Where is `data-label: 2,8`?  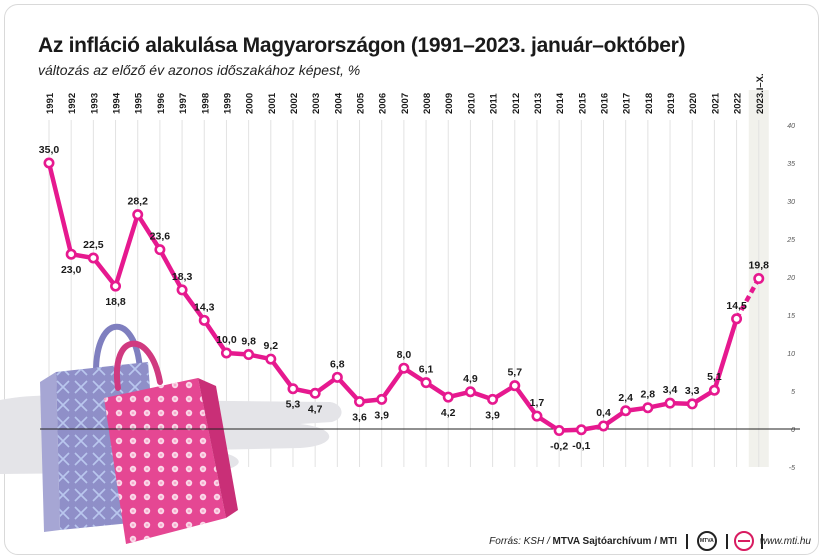
data-label: 2,8 is located at coordinates (648, 395).